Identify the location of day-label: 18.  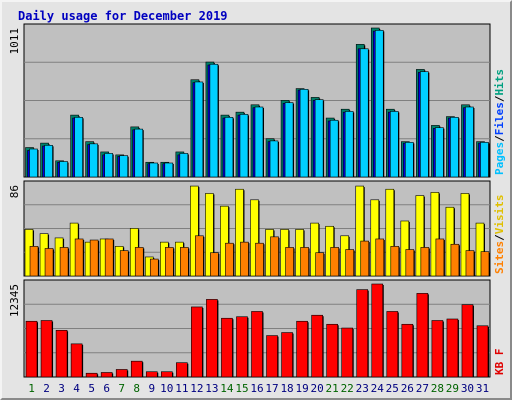
(286, 388).